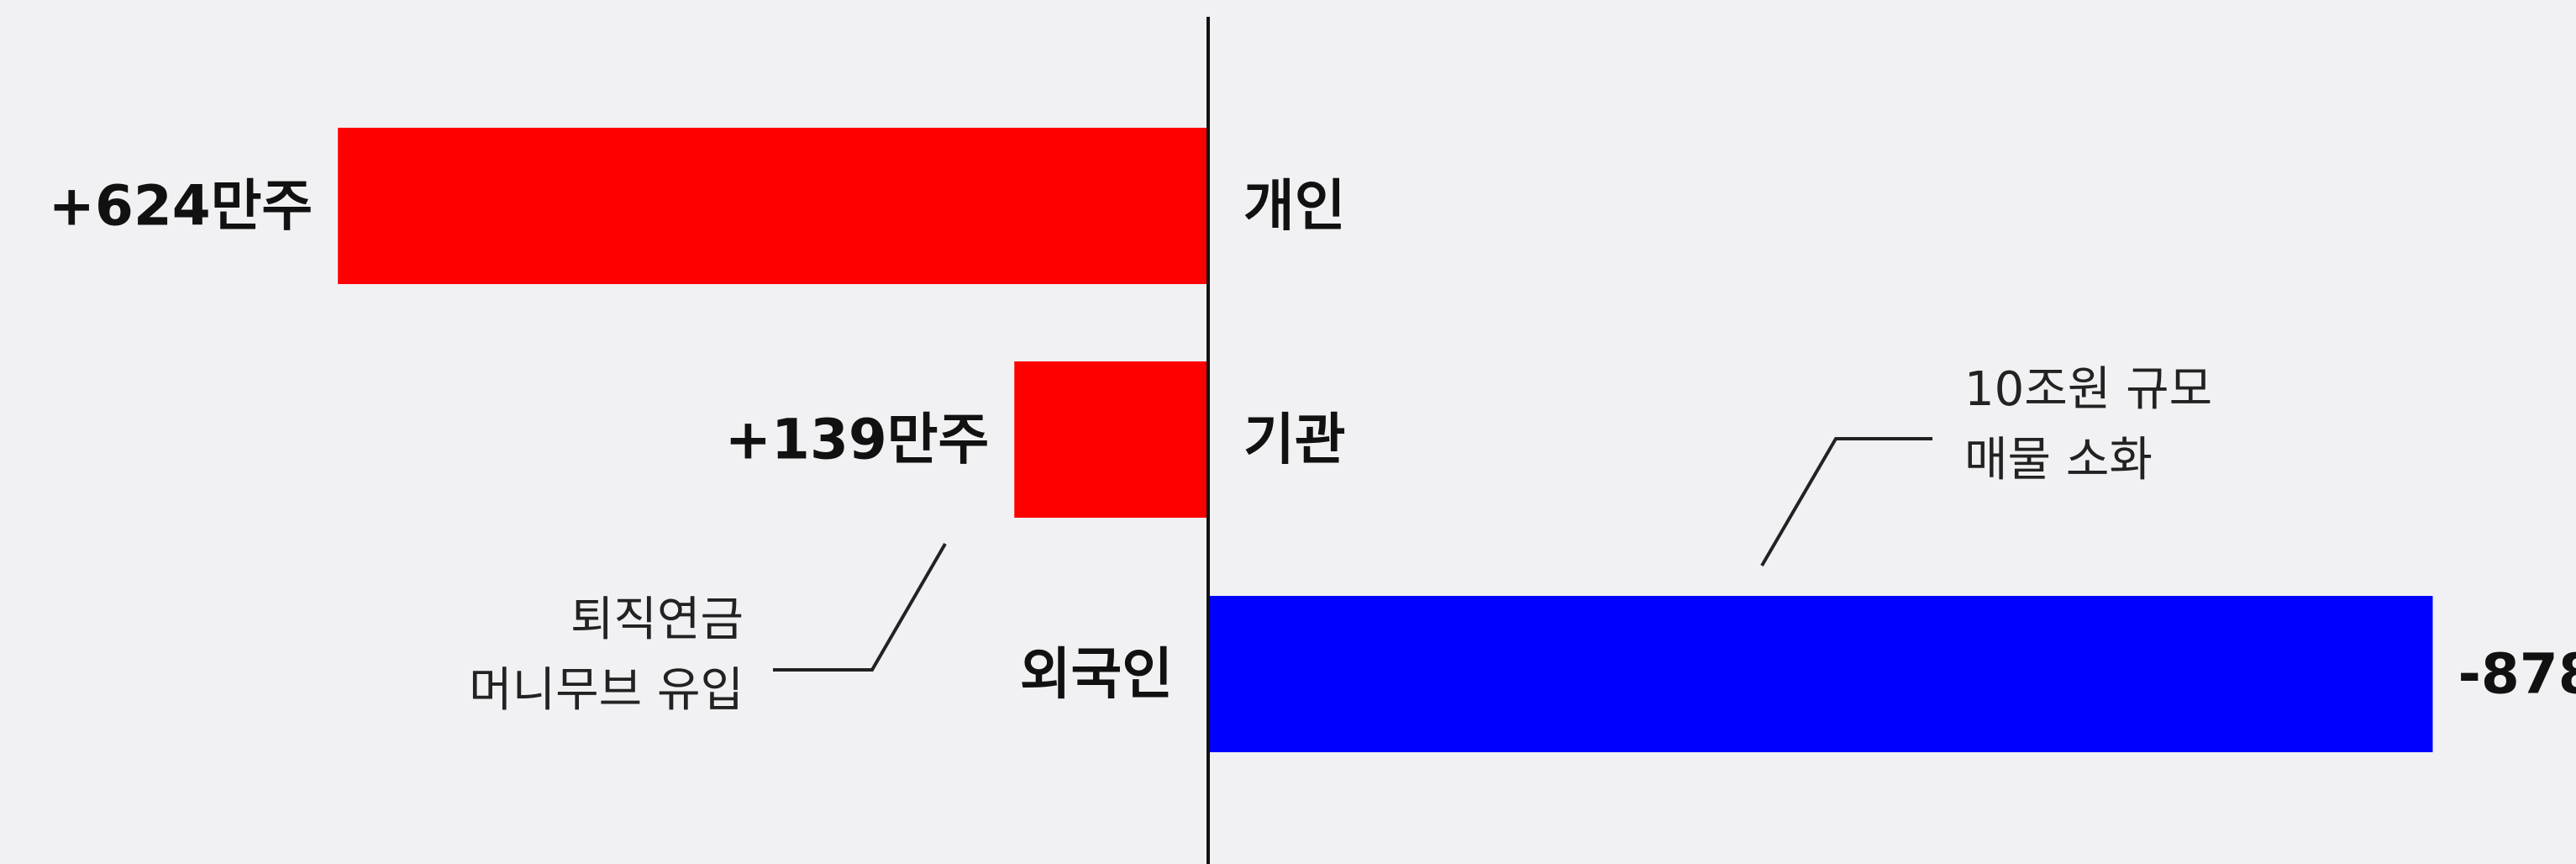 The image size is (2576, 864). I want to click on value-label: +624만주, so click(181, 206).